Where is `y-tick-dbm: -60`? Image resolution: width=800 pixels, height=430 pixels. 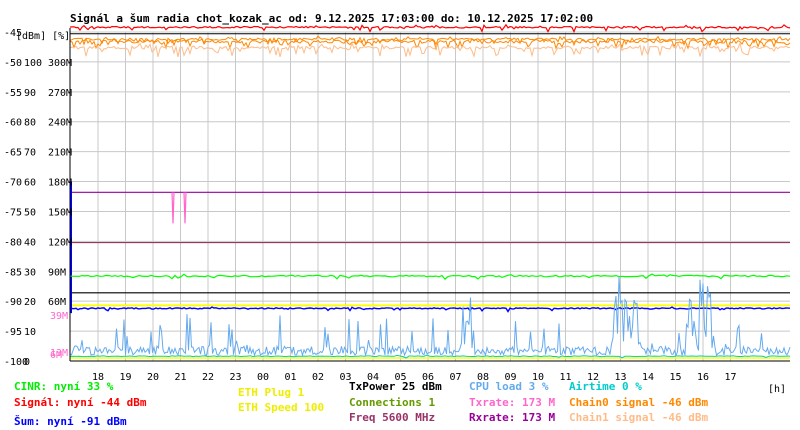
y-tick-dbm: -60 is located at coordinates (13, 123).